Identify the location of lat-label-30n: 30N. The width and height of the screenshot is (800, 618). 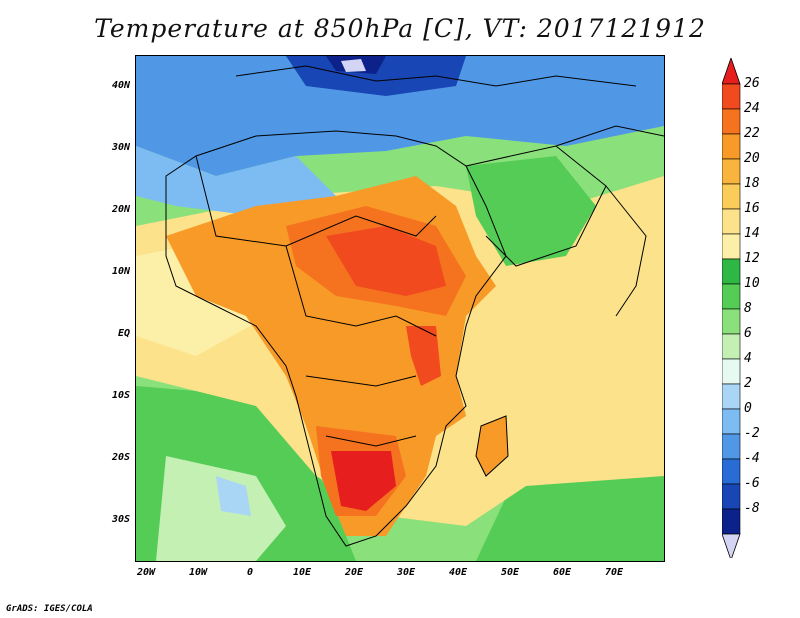
(120, 147).